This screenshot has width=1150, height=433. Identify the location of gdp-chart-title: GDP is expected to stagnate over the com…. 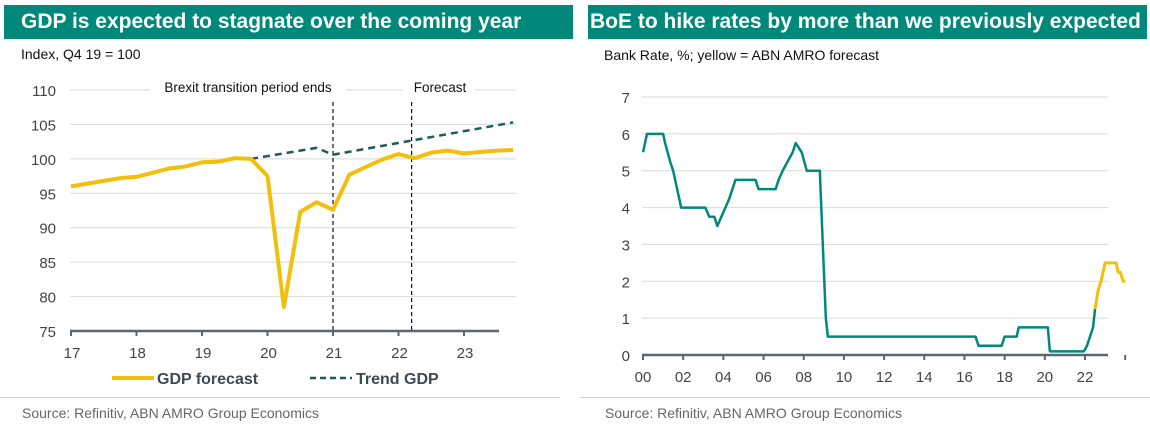
(288, 22).